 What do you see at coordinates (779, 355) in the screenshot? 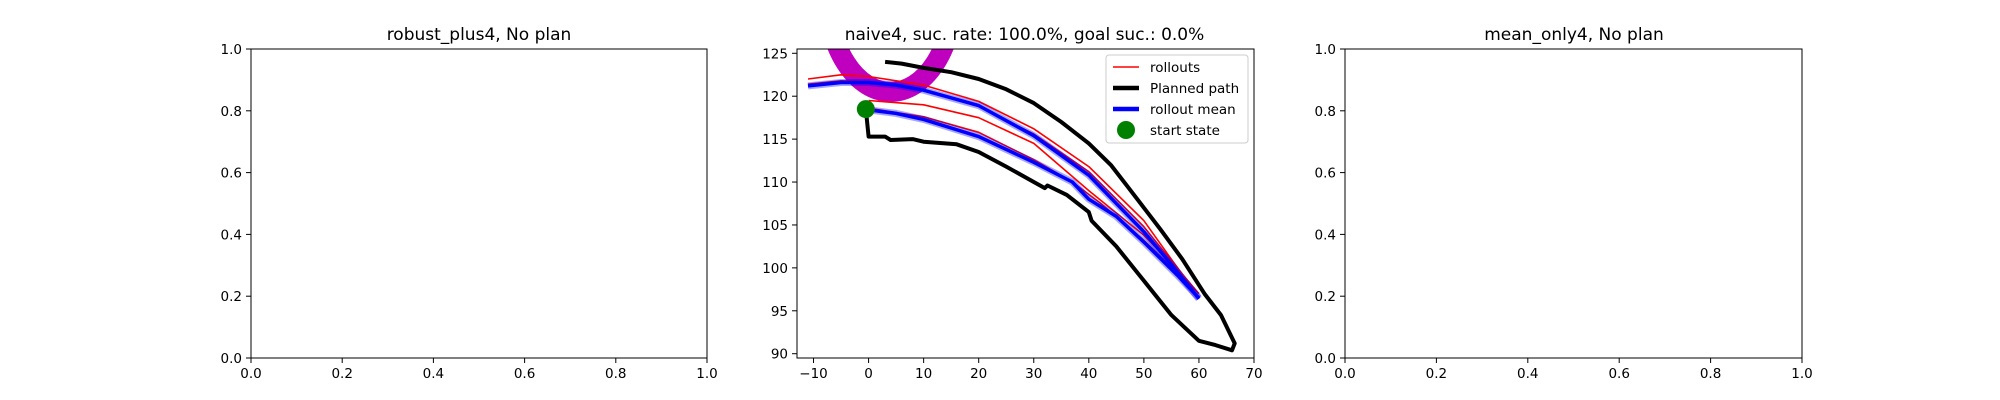
I see `y-tick-label: 90` at bounding box center [779, 355].